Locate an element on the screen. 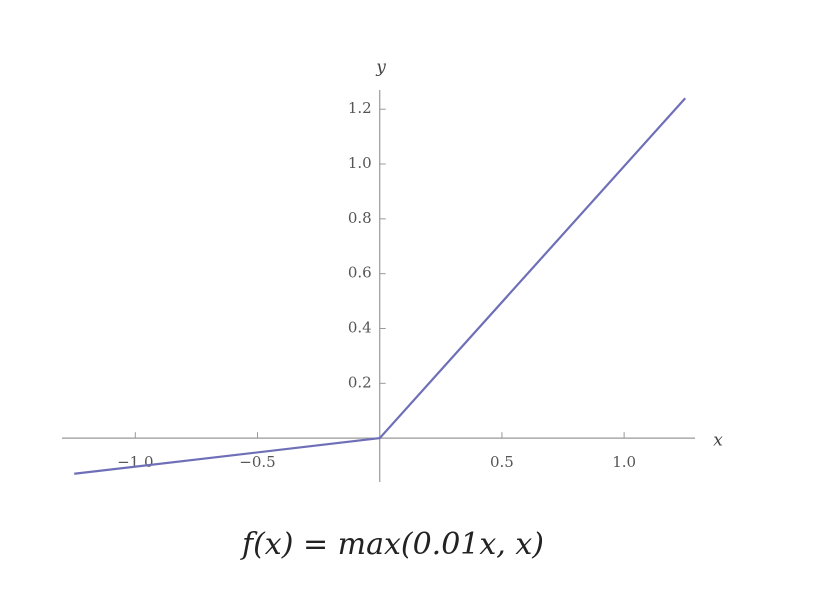 The height and width of the screenshot is (592, 816). y-tick-label: 0.8 is located at coordinates (360, 218).